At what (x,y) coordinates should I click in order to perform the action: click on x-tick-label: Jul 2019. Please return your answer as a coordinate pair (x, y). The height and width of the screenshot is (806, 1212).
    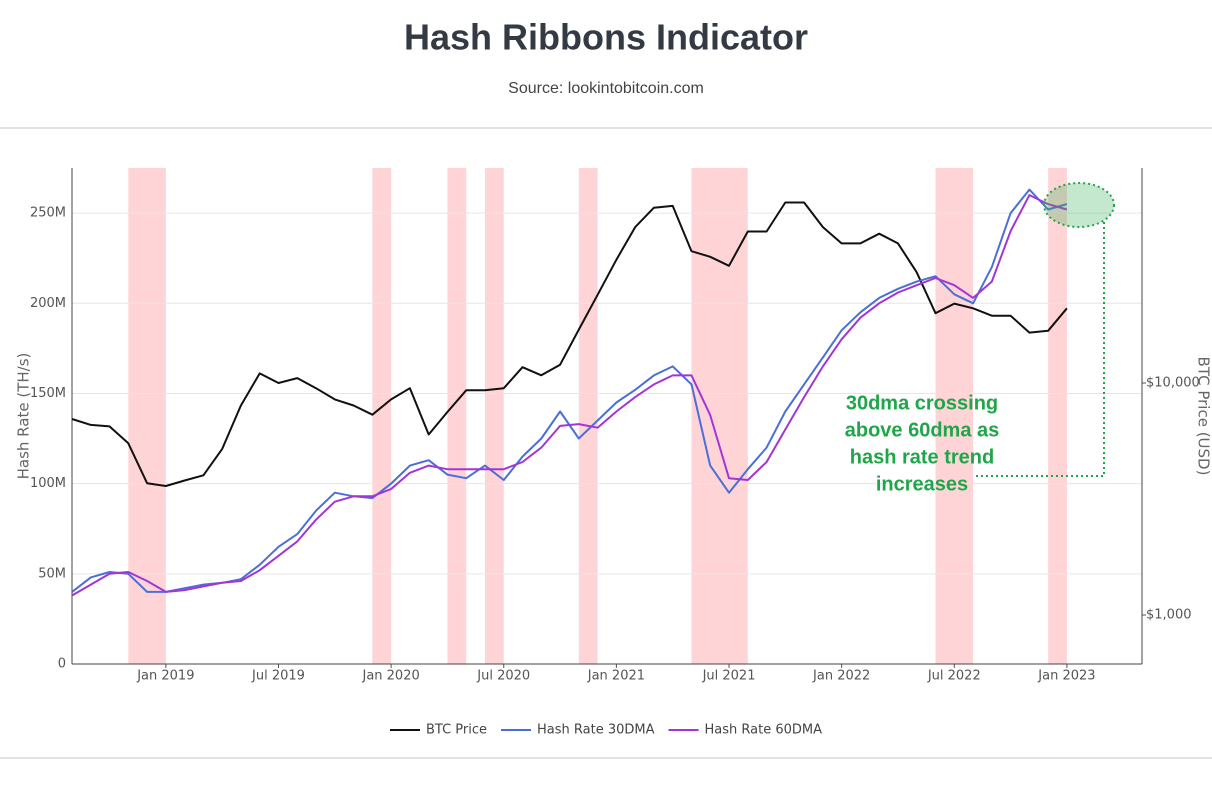
    Looking at the image, I should click on (278, 676).